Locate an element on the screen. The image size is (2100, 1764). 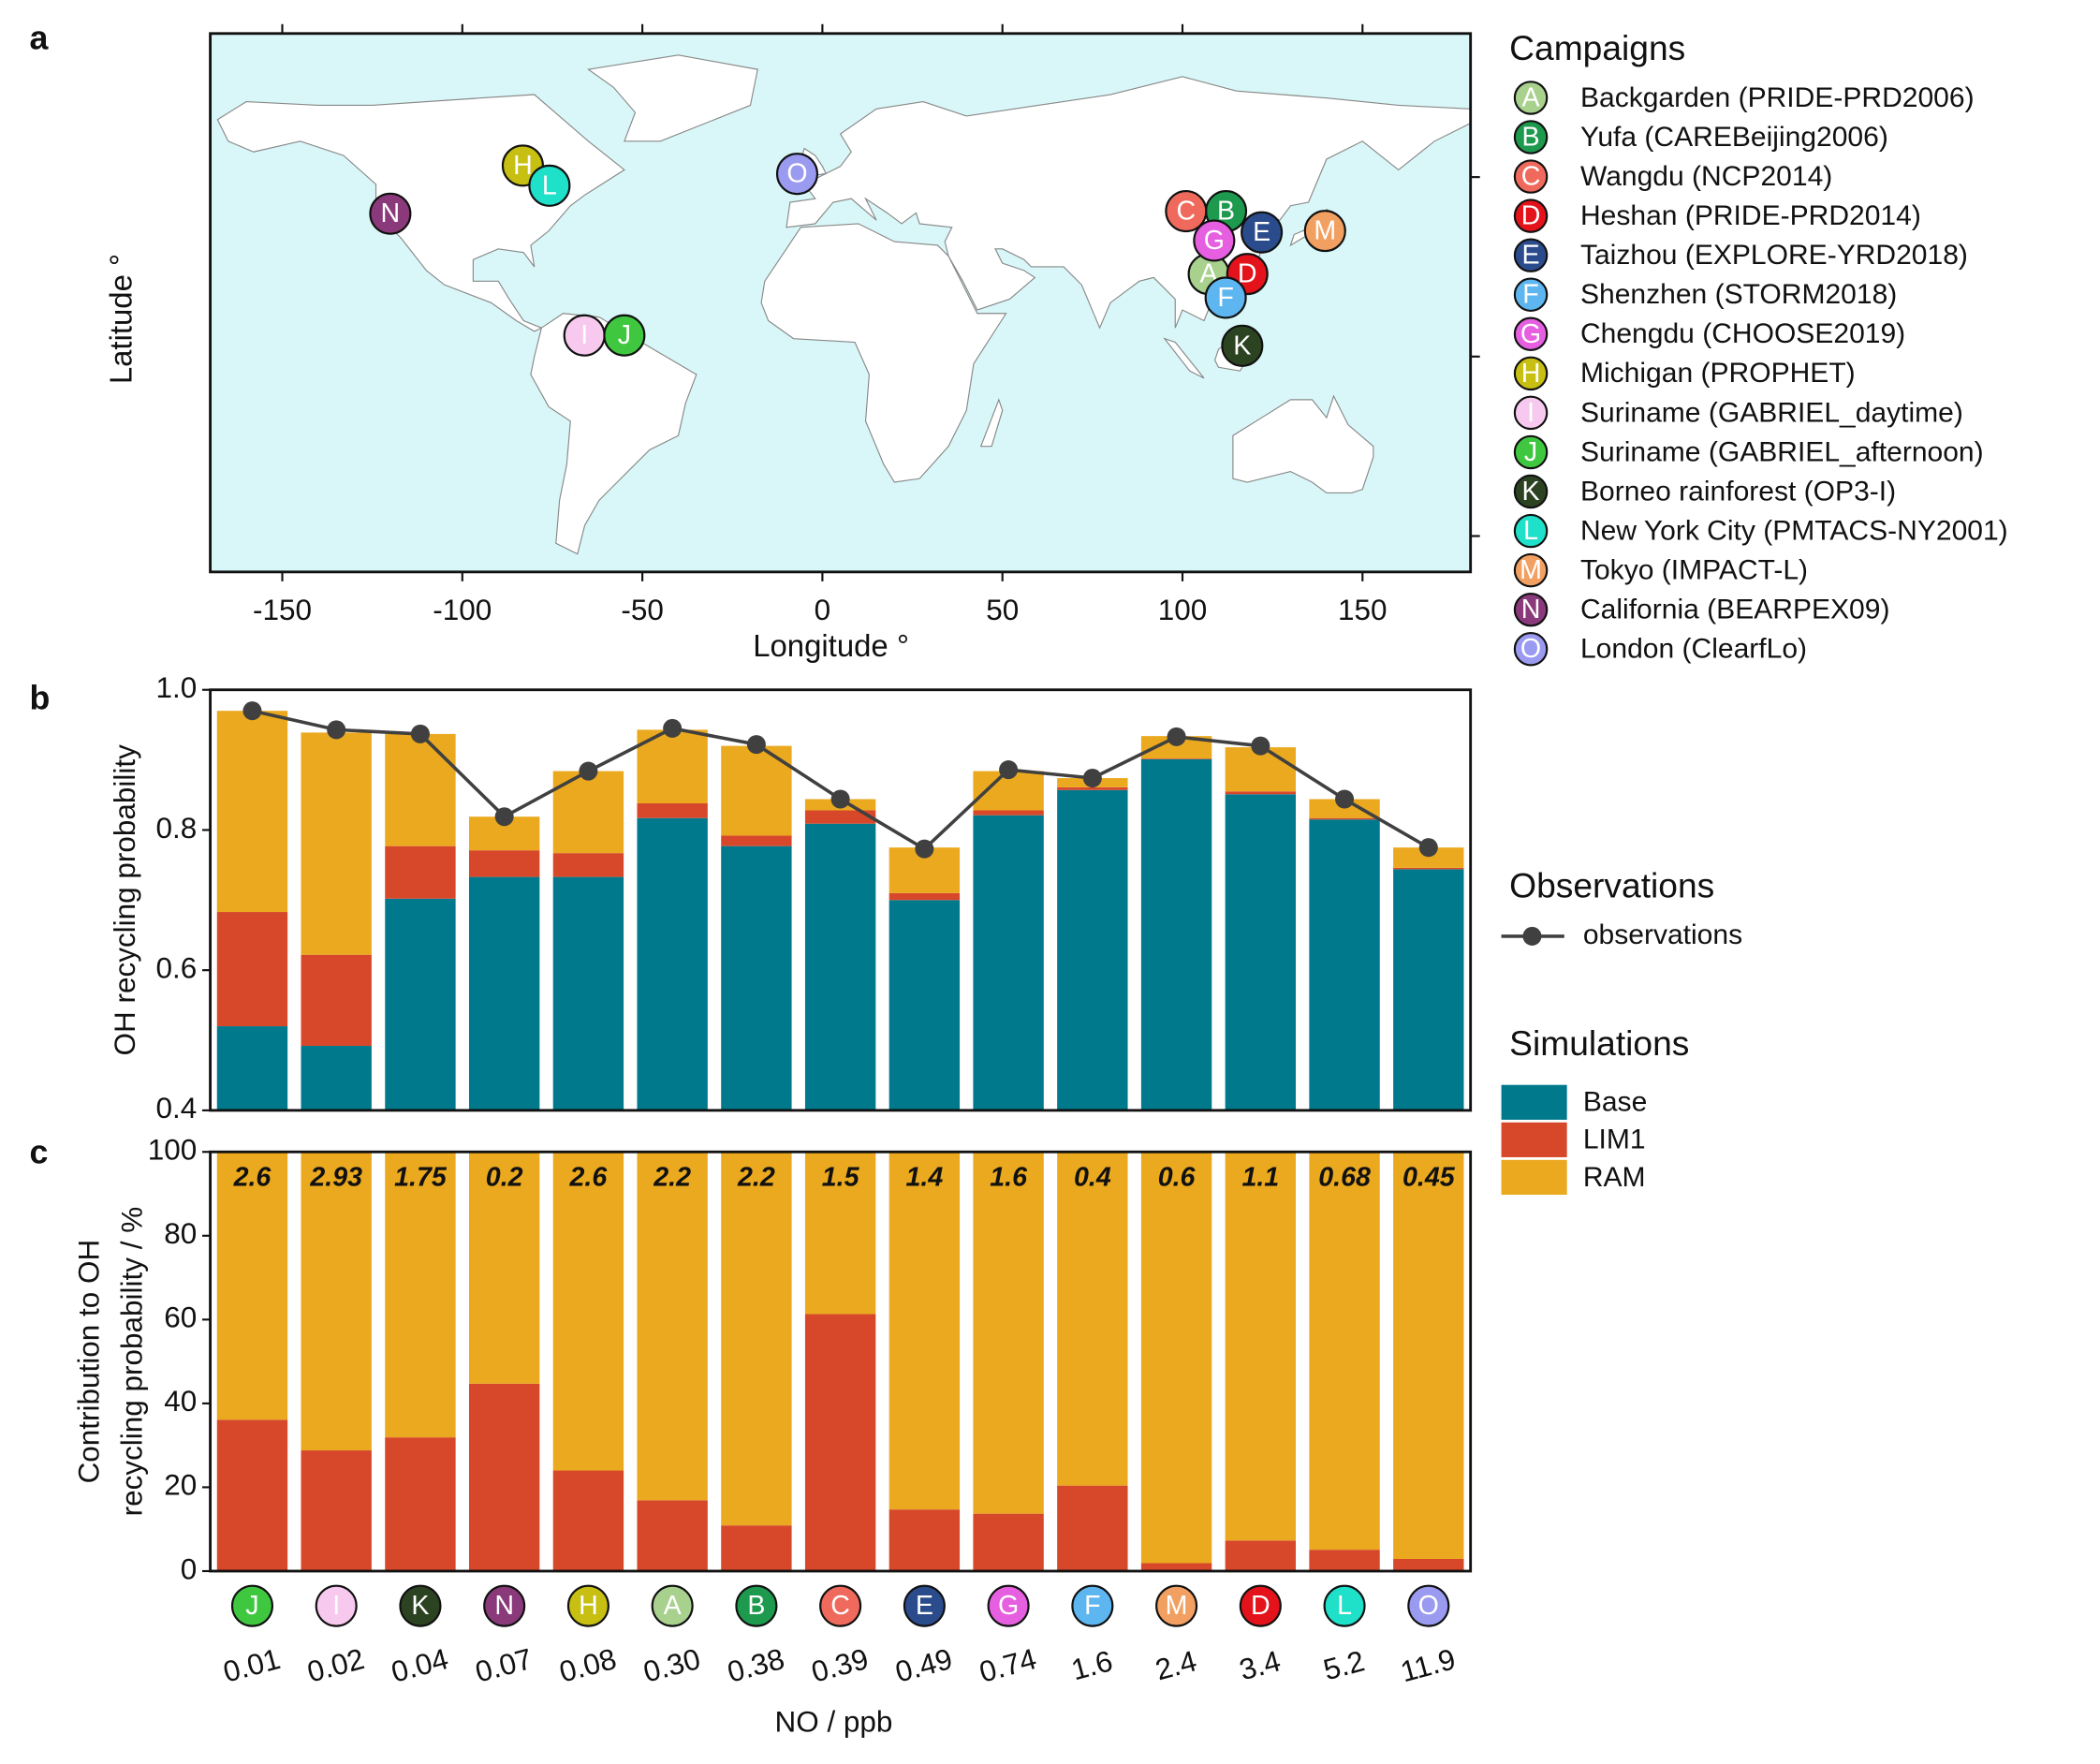
legend-marker-letter: D is located at coordinates (1531, 216).